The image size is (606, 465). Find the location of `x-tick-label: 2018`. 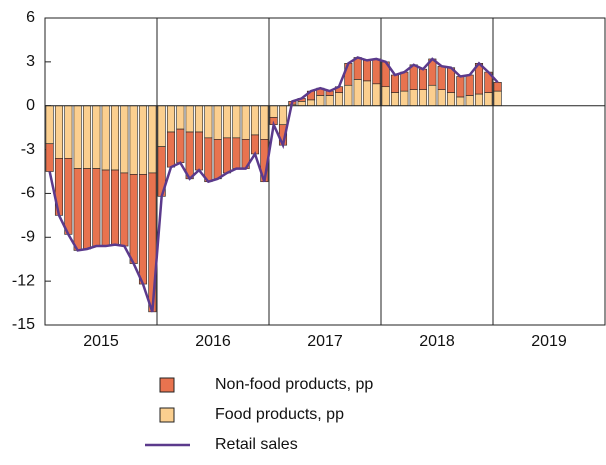

x-tick-label: 2018 is located at coordinates (437, 341).